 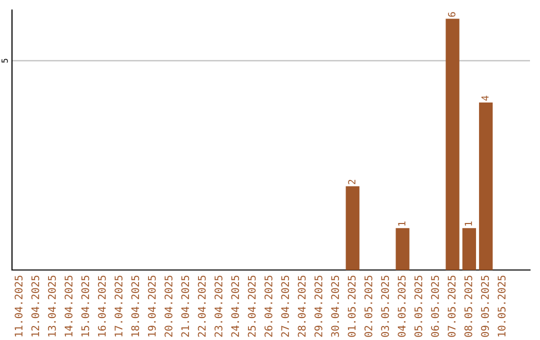 I want to click on x-tick-label: 20.04.2025, so click(x=168, y=306).